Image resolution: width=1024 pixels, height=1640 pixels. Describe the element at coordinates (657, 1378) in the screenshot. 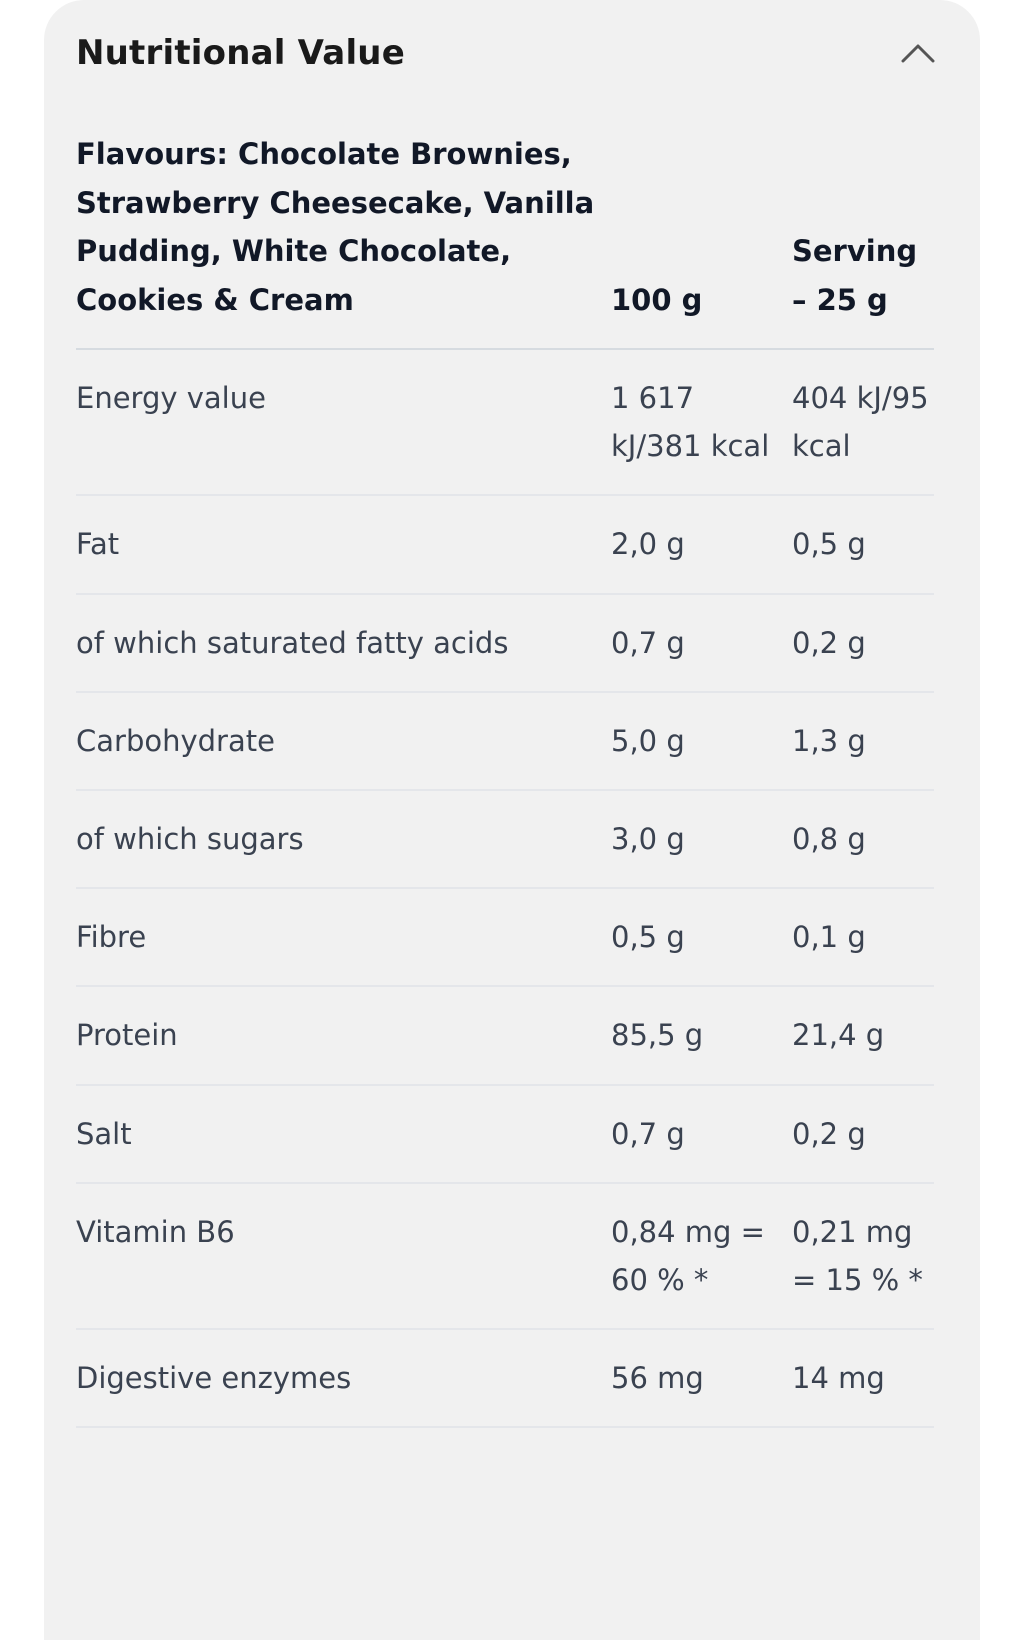

I see `value-per-100g: 56 mg` at that location.